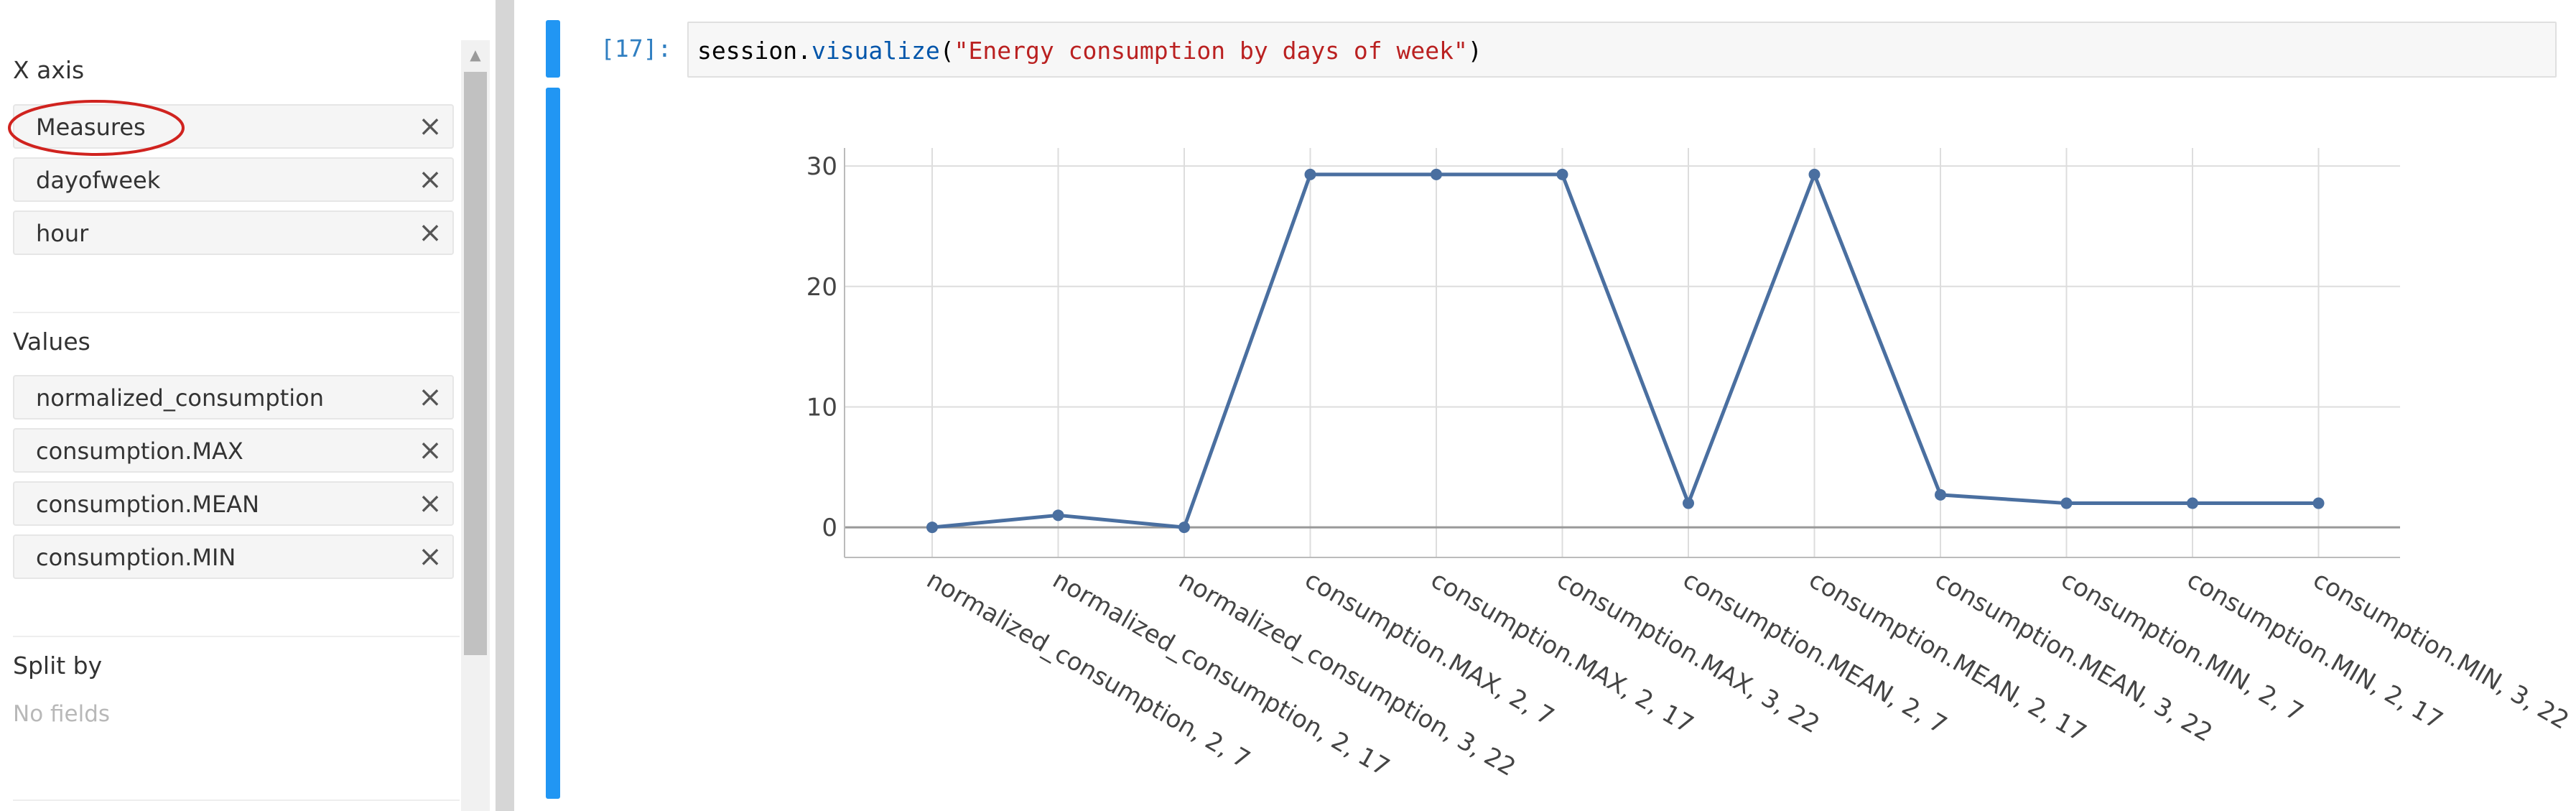 Image resolution: width=2576 pixels, height=811 pixels. Describe the element at coordinates (822, 347) in the screenshot. I see `y-axis-ticks: 0 10 20 30` at that location.